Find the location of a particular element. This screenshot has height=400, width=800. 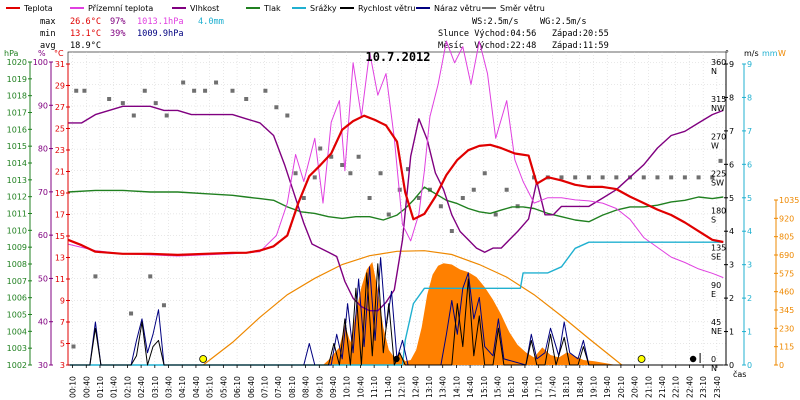

x-tick-label-4: 02:10 is located at coordinates (127, 387).